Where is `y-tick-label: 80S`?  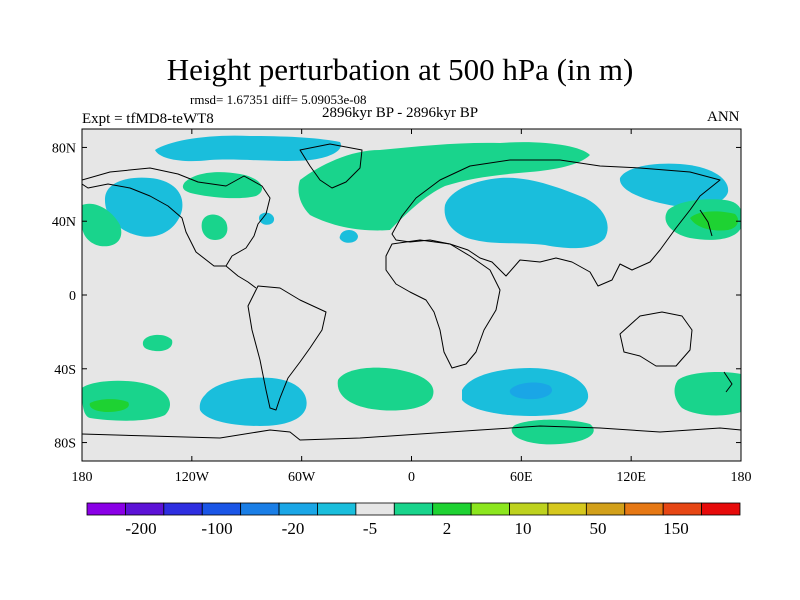
y-tick-label: 80S is located at coordinates (65, 444).